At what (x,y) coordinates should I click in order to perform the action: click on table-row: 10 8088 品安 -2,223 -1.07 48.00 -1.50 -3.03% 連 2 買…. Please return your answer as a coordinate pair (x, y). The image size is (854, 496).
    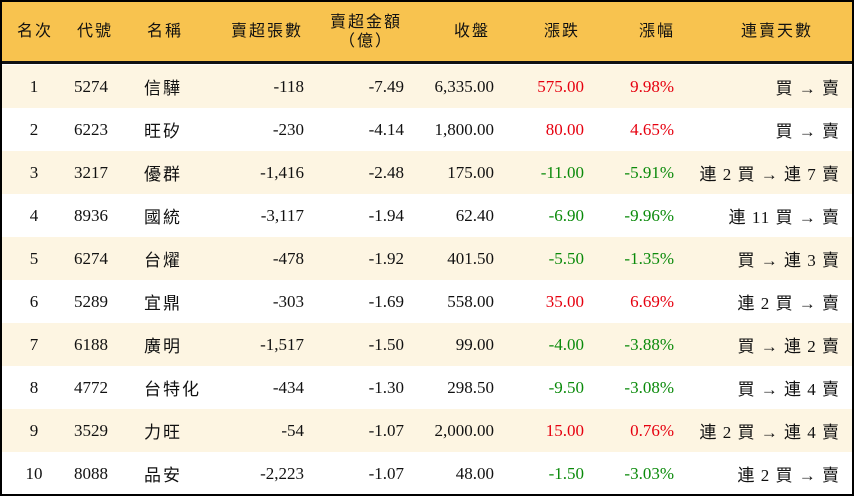
    Looking at the image, I should click on (427, 473).